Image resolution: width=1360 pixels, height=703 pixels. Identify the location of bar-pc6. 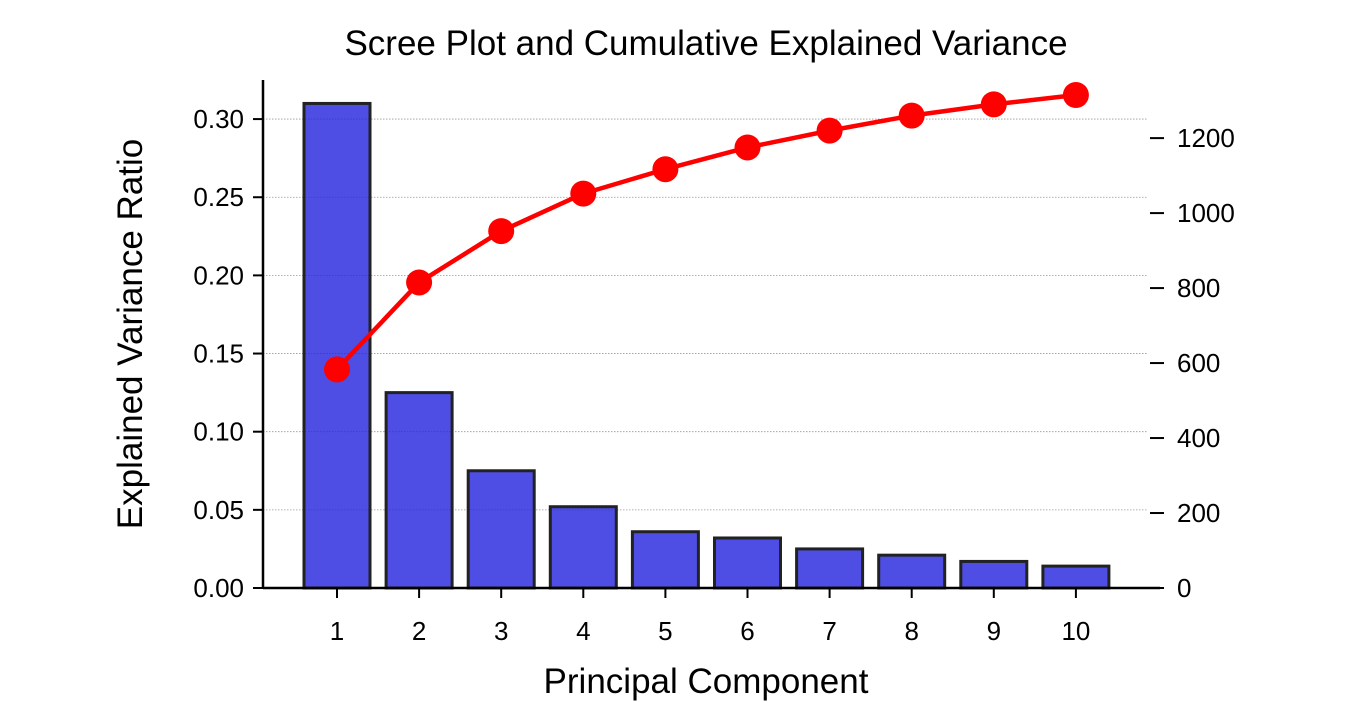
(747, 563).